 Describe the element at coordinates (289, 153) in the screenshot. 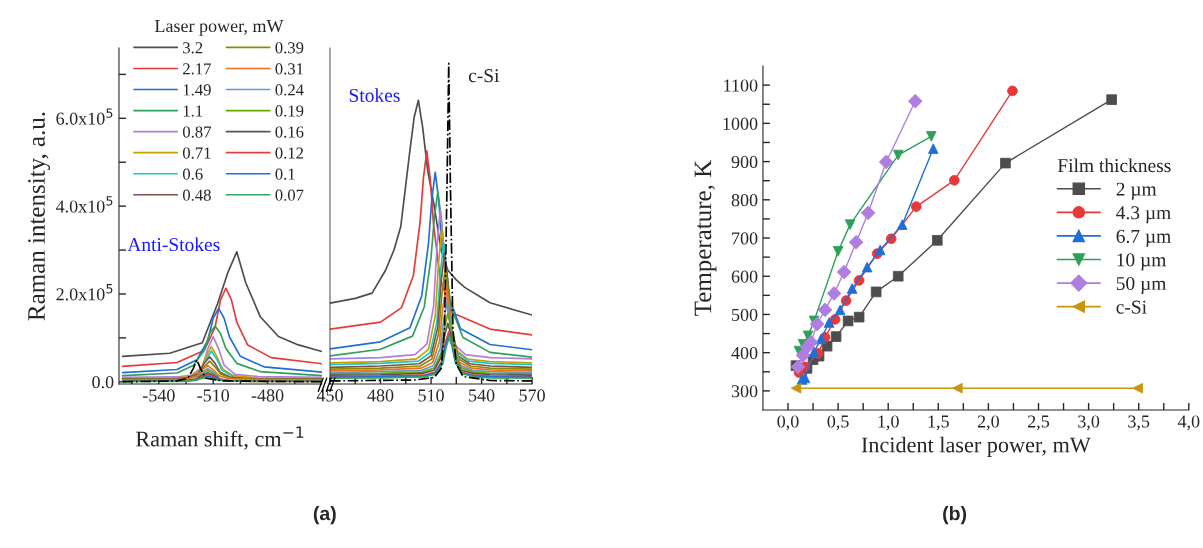

I see `legend-label: 0.12` at that location.